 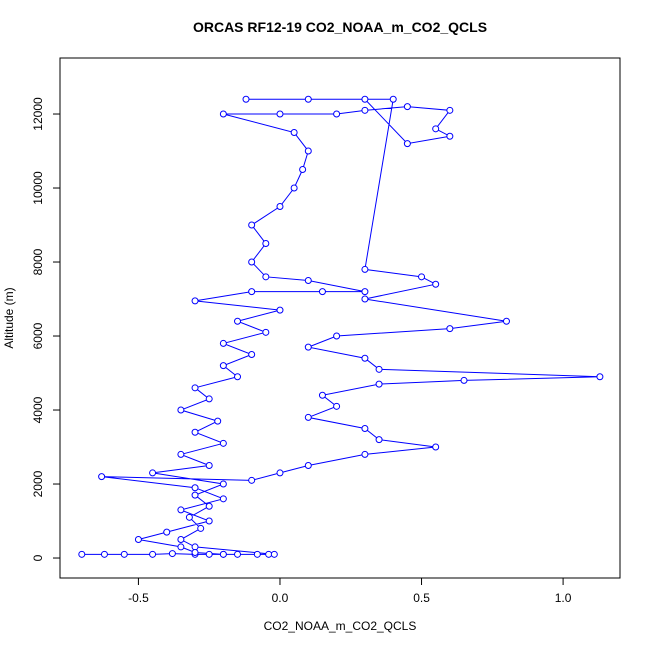 I want to click on y-tick-label: 8000, so click(x=38, y=261).